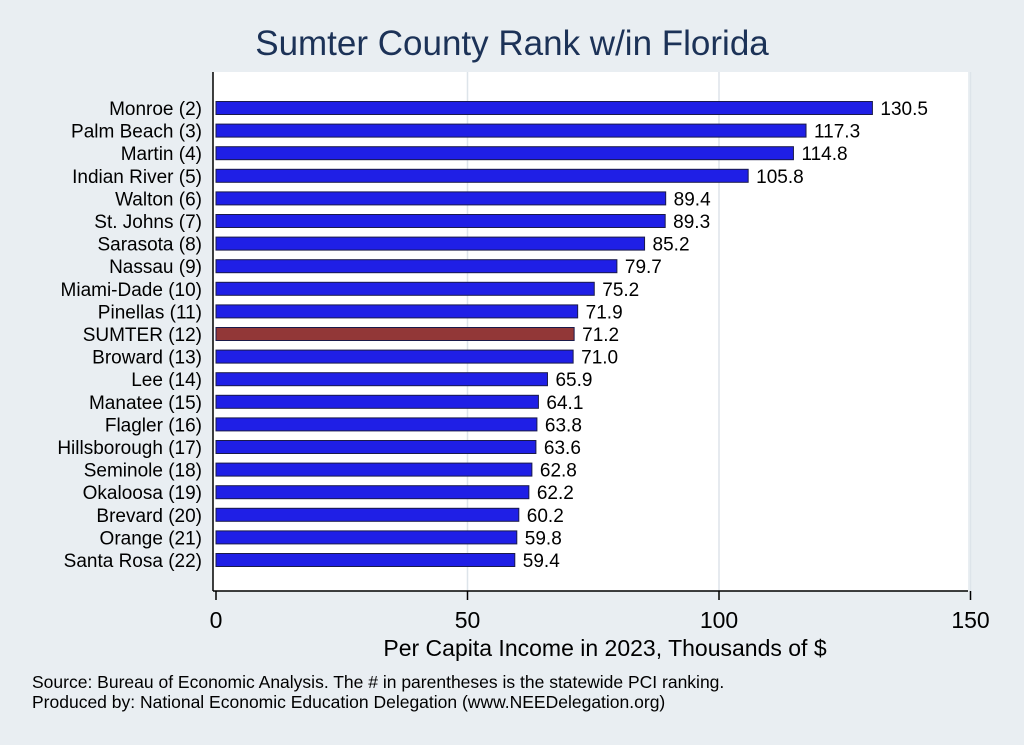 The width and height of the screenshot is (1024, 745). Describe the element at coordinates (166, 380) in the screenshot. I see `category-label: Lee (14)` at that location.